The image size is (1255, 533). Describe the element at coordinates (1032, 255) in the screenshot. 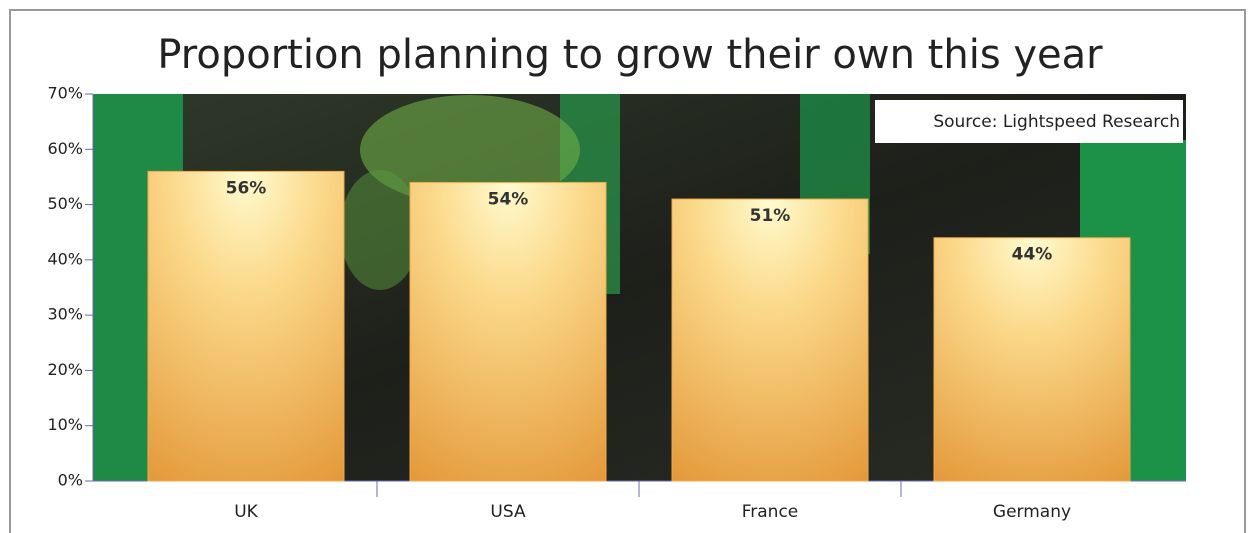

I see `data-label: 44%` at that location.